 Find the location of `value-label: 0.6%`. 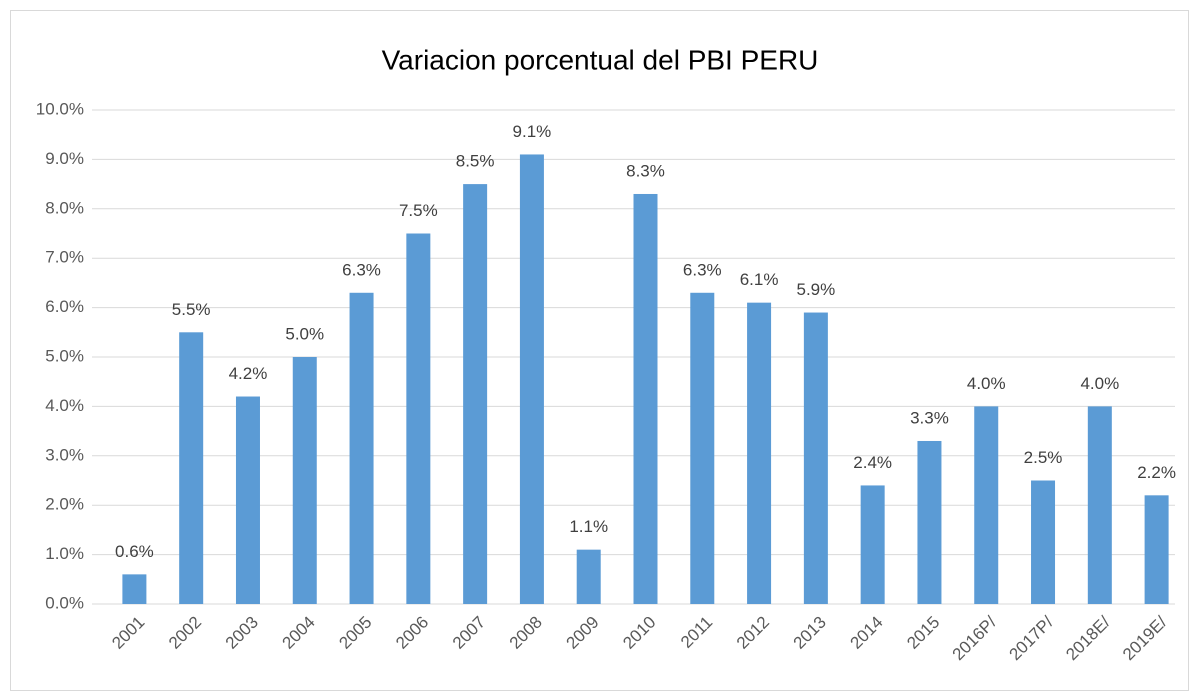

value-label: 0.6% is located at coordinates (134, 551).